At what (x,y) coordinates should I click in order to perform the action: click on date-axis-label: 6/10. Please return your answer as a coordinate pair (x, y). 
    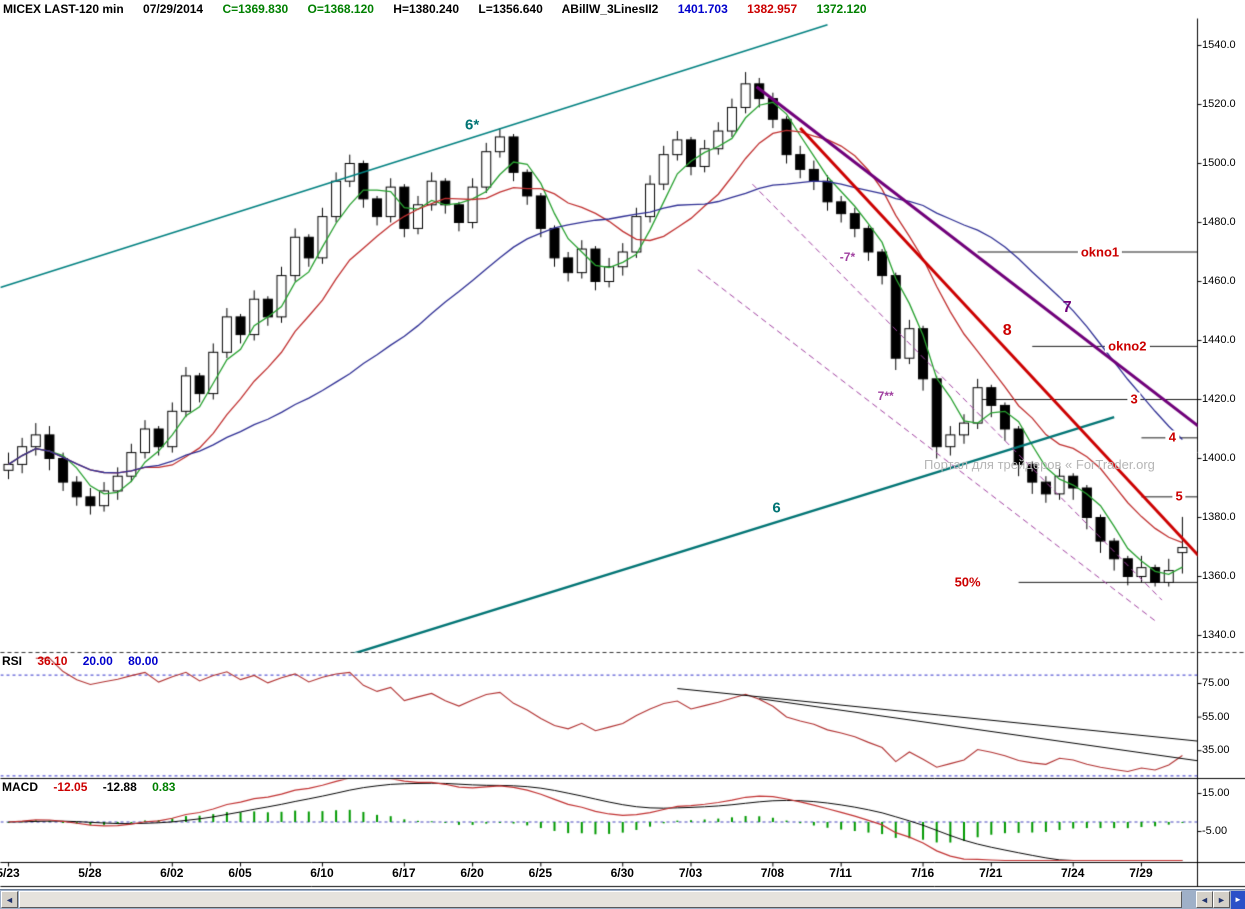
    Looking at the image, I should click on (322, 873).